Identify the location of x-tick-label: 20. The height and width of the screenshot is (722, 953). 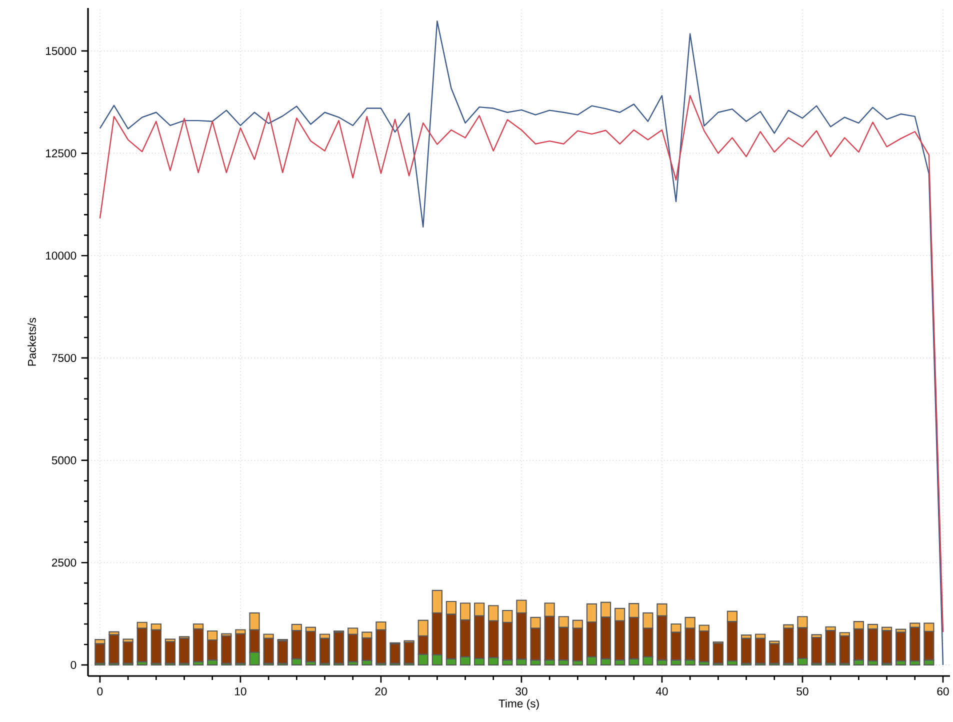
(381, 691).